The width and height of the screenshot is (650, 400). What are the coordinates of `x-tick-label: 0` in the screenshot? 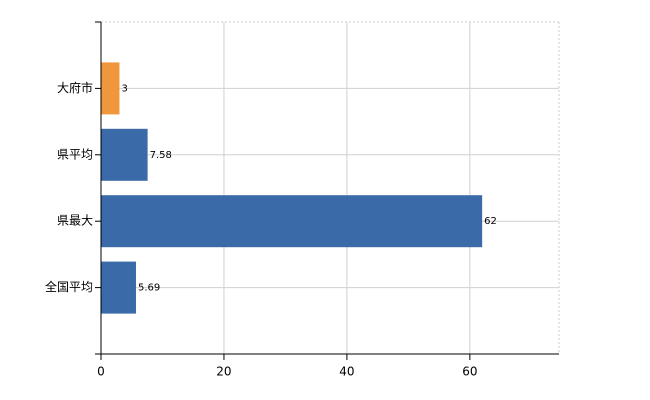 It's located at (101, 372).